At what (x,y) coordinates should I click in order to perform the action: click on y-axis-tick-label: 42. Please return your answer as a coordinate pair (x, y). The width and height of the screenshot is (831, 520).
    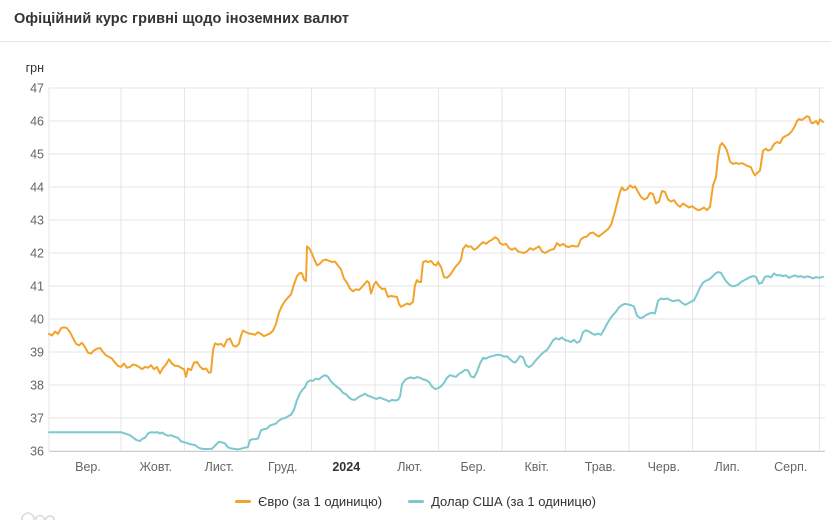
    Looking at the image, I should click on (37, 254).